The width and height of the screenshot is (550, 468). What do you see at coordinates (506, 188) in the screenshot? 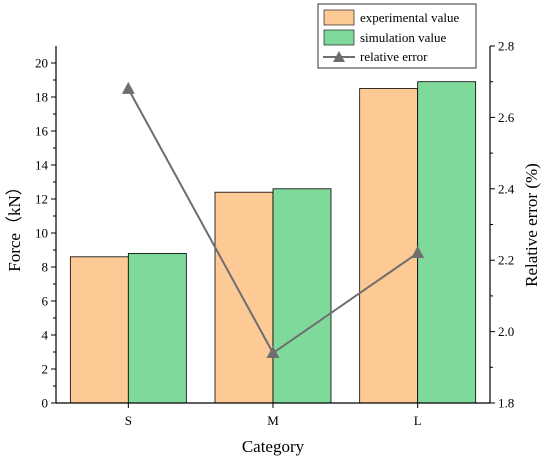
I see `y2-tick-label: 2.4` at bounding box center [506, 188].